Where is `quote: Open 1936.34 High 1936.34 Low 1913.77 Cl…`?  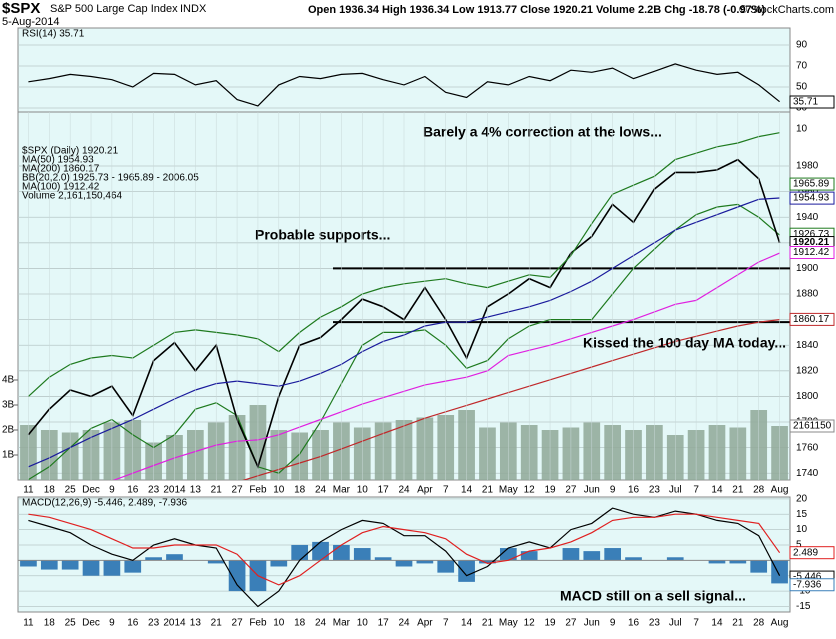
quote: Open 1936.34 High 1936.34 Low 1913.77 Cl… is located at coordinates (536, 10).